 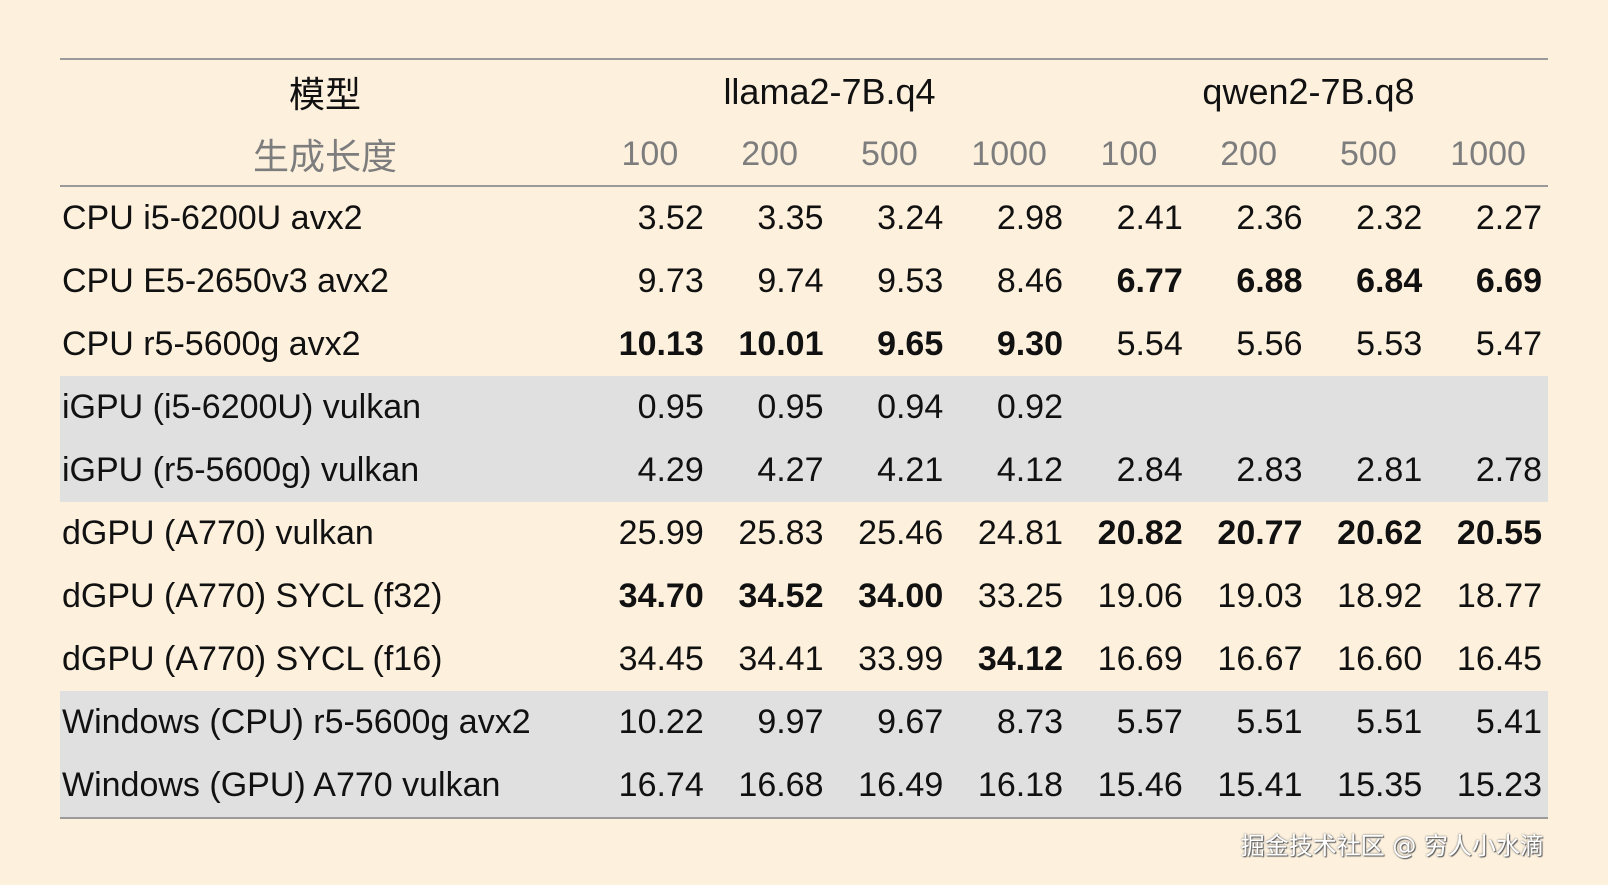 What do you see at coordinates (661, 785) in the screenshot?
I see `table-cell: 16.74` at bounding box center [661, 785].